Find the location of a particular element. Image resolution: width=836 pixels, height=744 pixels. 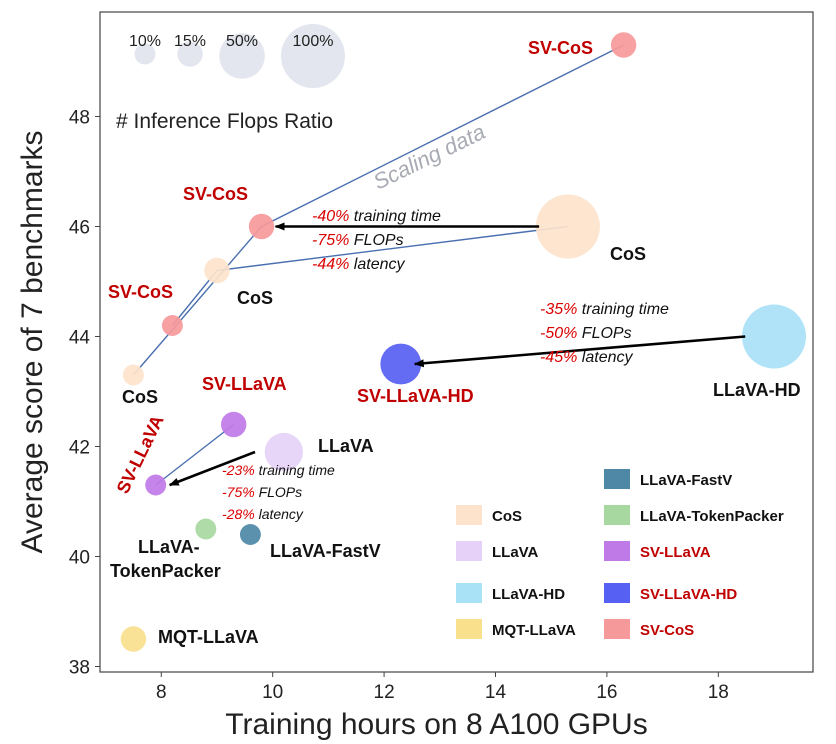

y-tick-label: 40 is located at coordinates (79, 558).